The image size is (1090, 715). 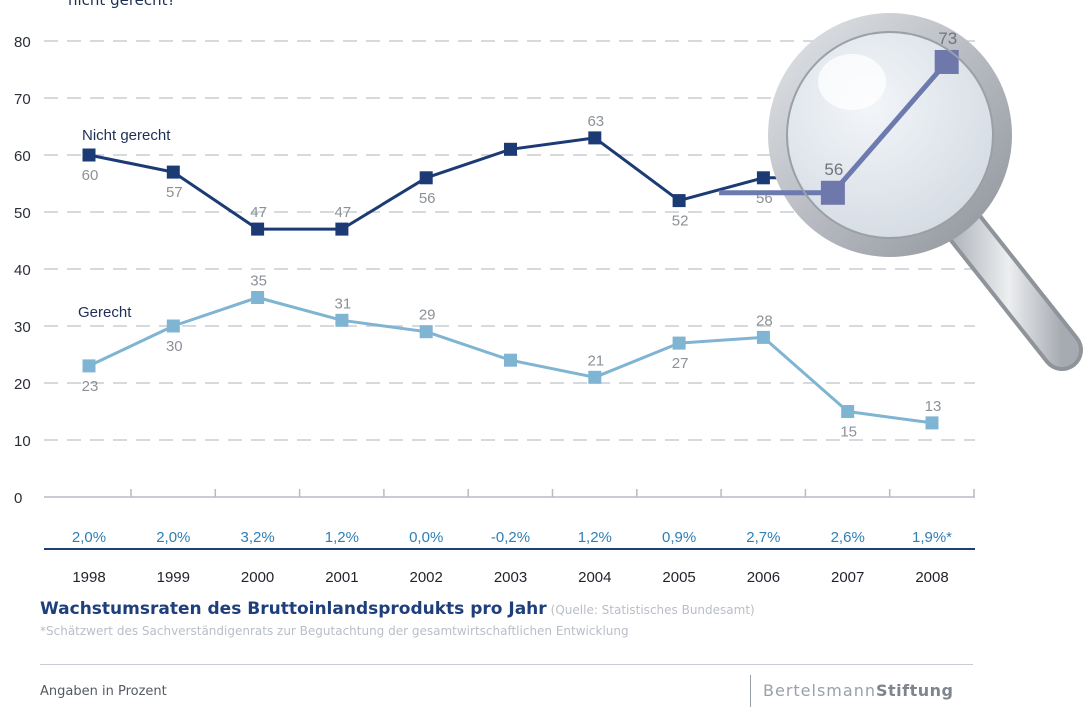 What do you see at coordinates (679, 537) in the screenshot?
I see `growth-value: 0,9%` at bounding box center [679, 537].